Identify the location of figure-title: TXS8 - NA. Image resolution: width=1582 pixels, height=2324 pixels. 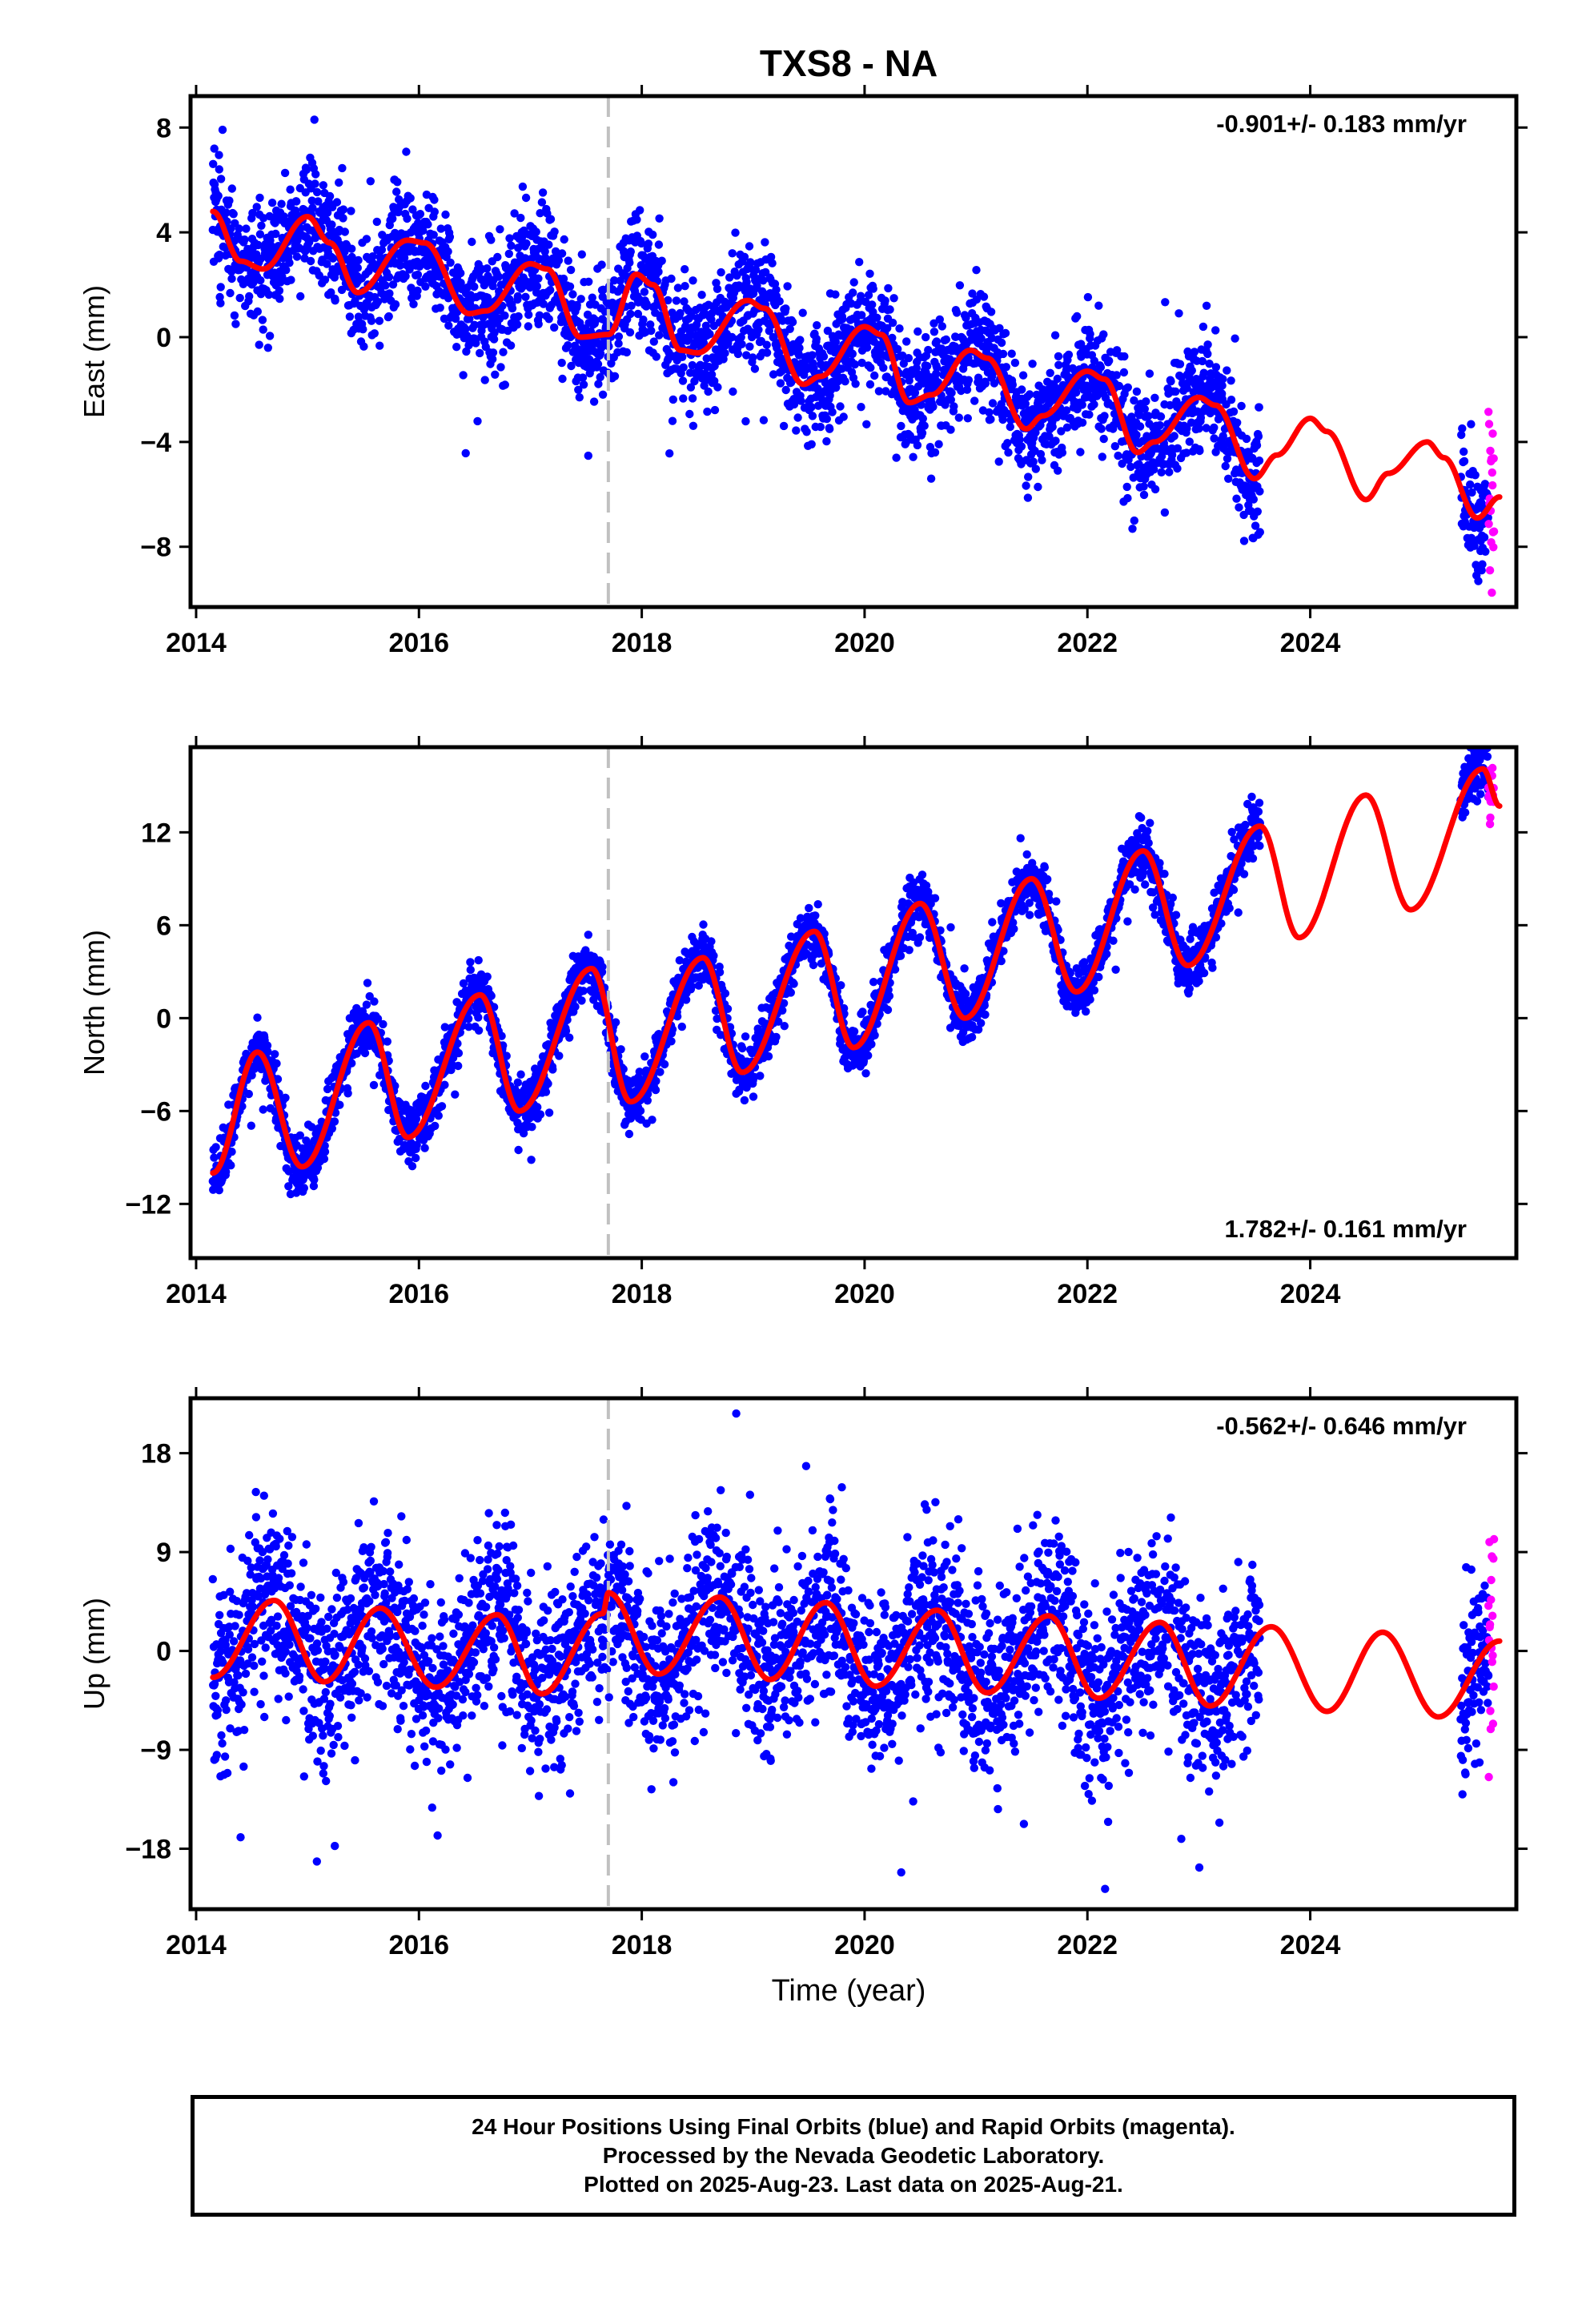
(849, 63).